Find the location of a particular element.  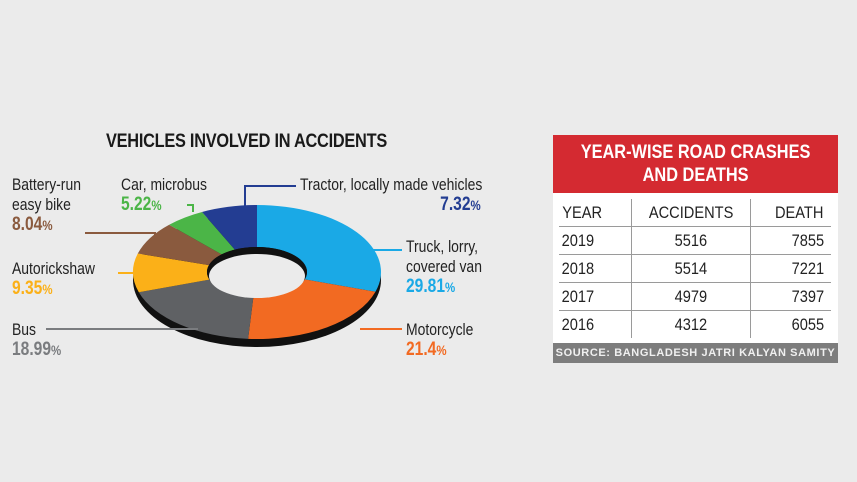

table-row: 2016 4312 6055 is located at coordinates (695, 324).